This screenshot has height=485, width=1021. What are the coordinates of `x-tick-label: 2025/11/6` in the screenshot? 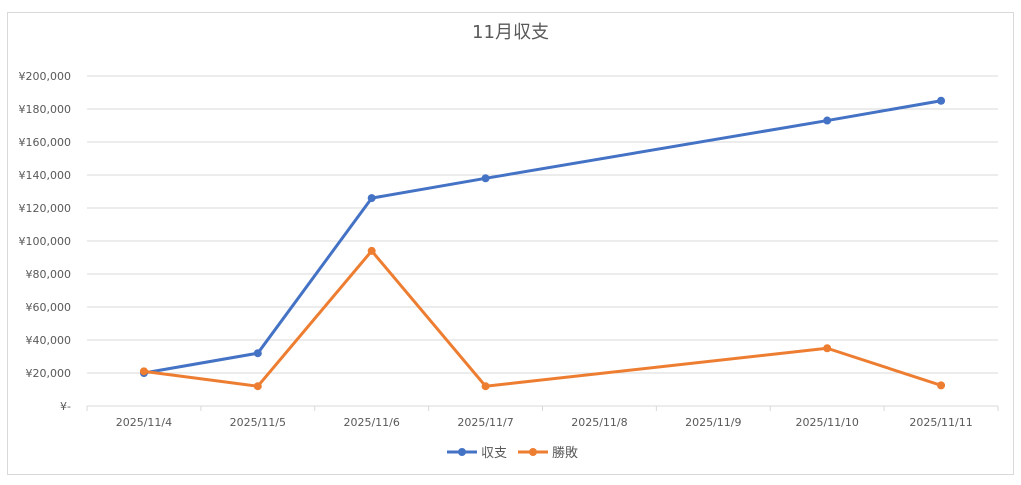 It's located at (371, 422).